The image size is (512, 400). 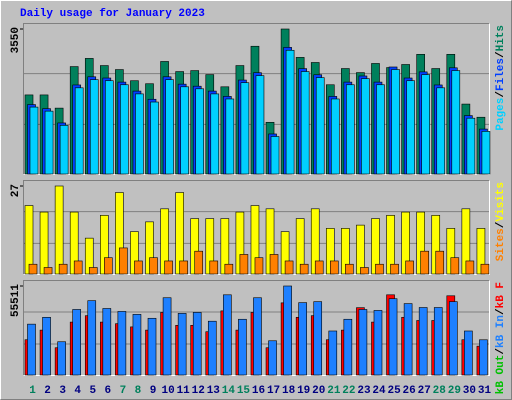 What do you see at coordinates (244, 391) in the screenshot?
I see `x-tick-label: 15` at bounding box center [244, 391].